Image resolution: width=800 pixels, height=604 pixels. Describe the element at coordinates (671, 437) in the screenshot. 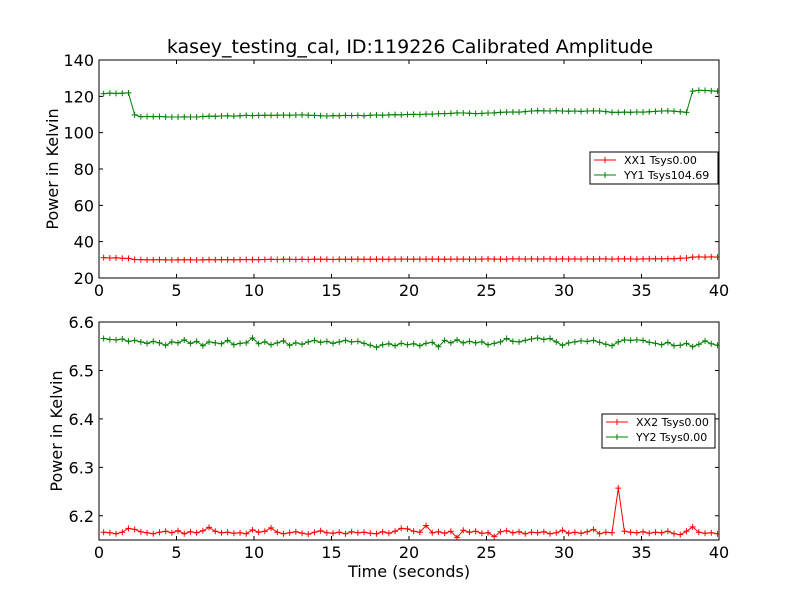

I see `legend-label: YY2 Tsys0.00` at that location.